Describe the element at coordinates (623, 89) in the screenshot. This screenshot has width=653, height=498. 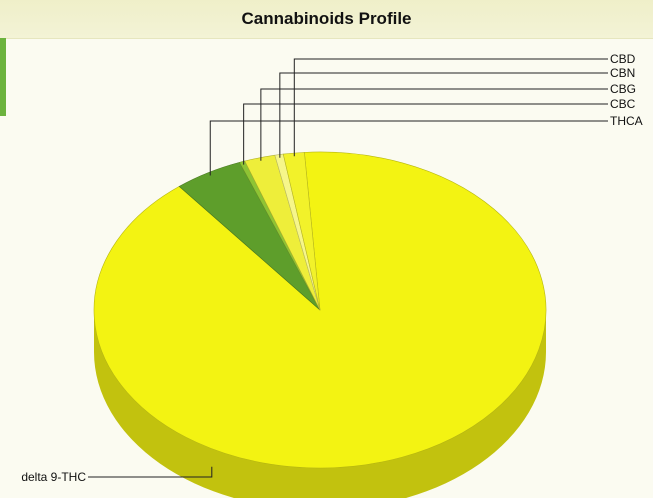
I see `slice-label-cbg: CBG` at that location.